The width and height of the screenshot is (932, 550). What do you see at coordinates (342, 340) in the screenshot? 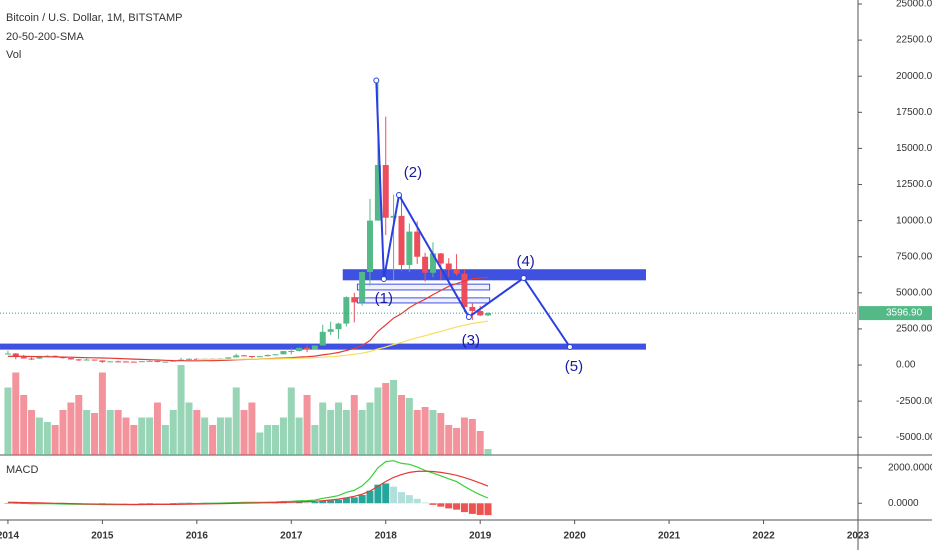
I see `sma50-line` at bounding box center [342, 340].